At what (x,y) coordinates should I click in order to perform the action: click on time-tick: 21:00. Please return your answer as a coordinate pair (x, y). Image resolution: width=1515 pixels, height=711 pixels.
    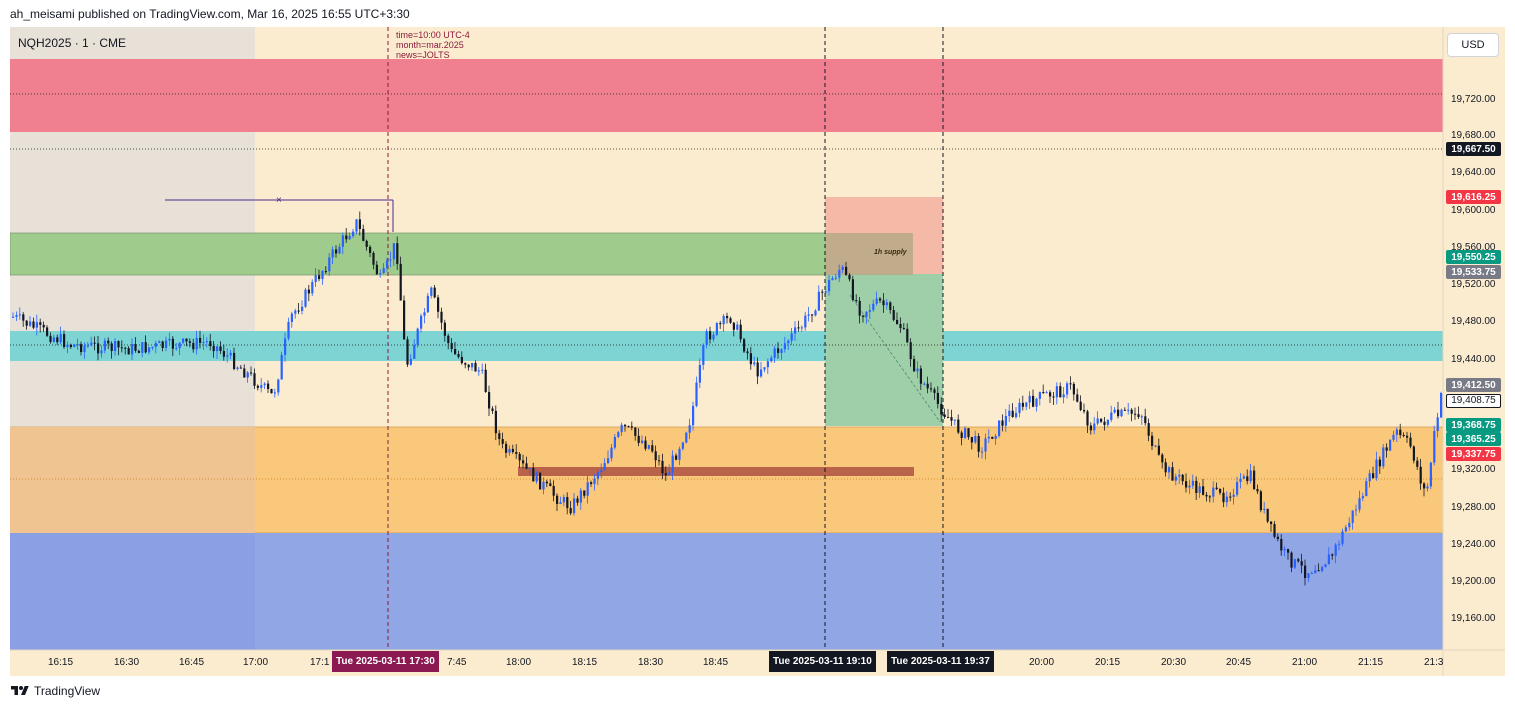
    Looking at the image, I should click on (1305, 662).